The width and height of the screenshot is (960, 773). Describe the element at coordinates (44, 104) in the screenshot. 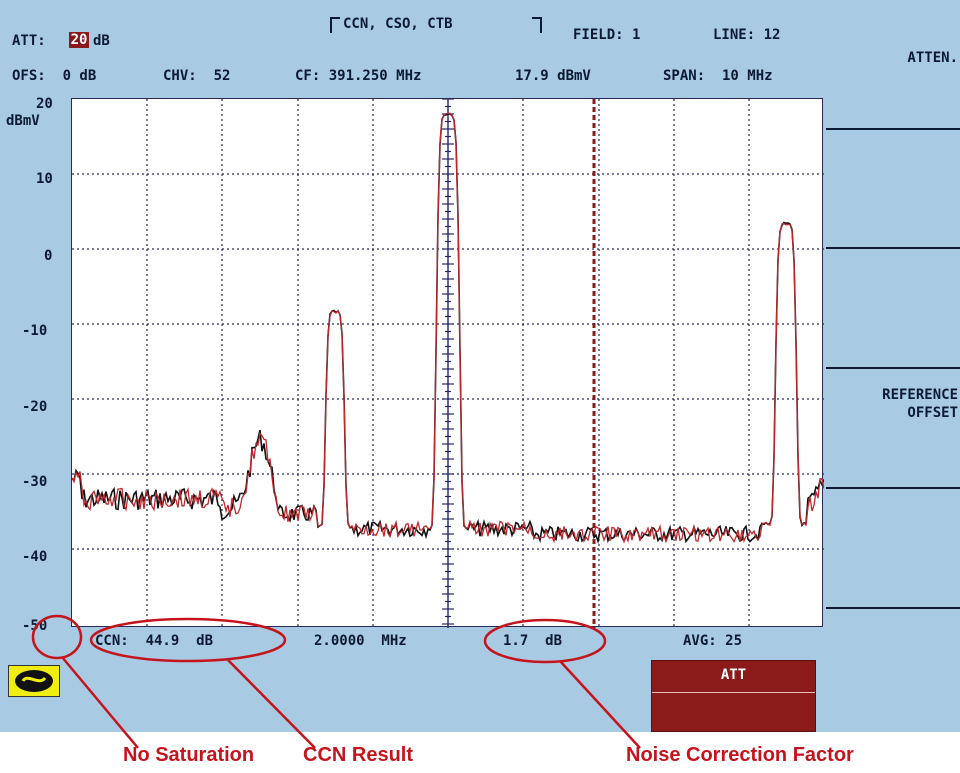

I see `y-tick-label: 20` at that location.